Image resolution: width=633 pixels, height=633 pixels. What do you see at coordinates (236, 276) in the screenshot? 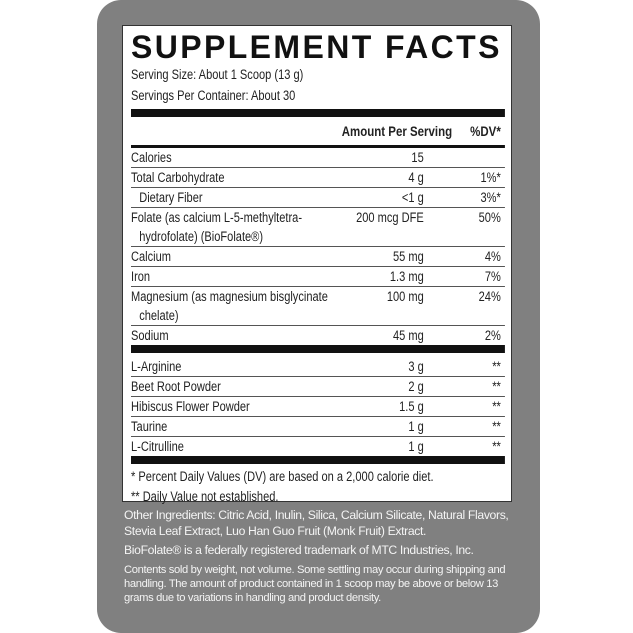
I see `nutrient-name: Iron` at bounding box center [236, 276].